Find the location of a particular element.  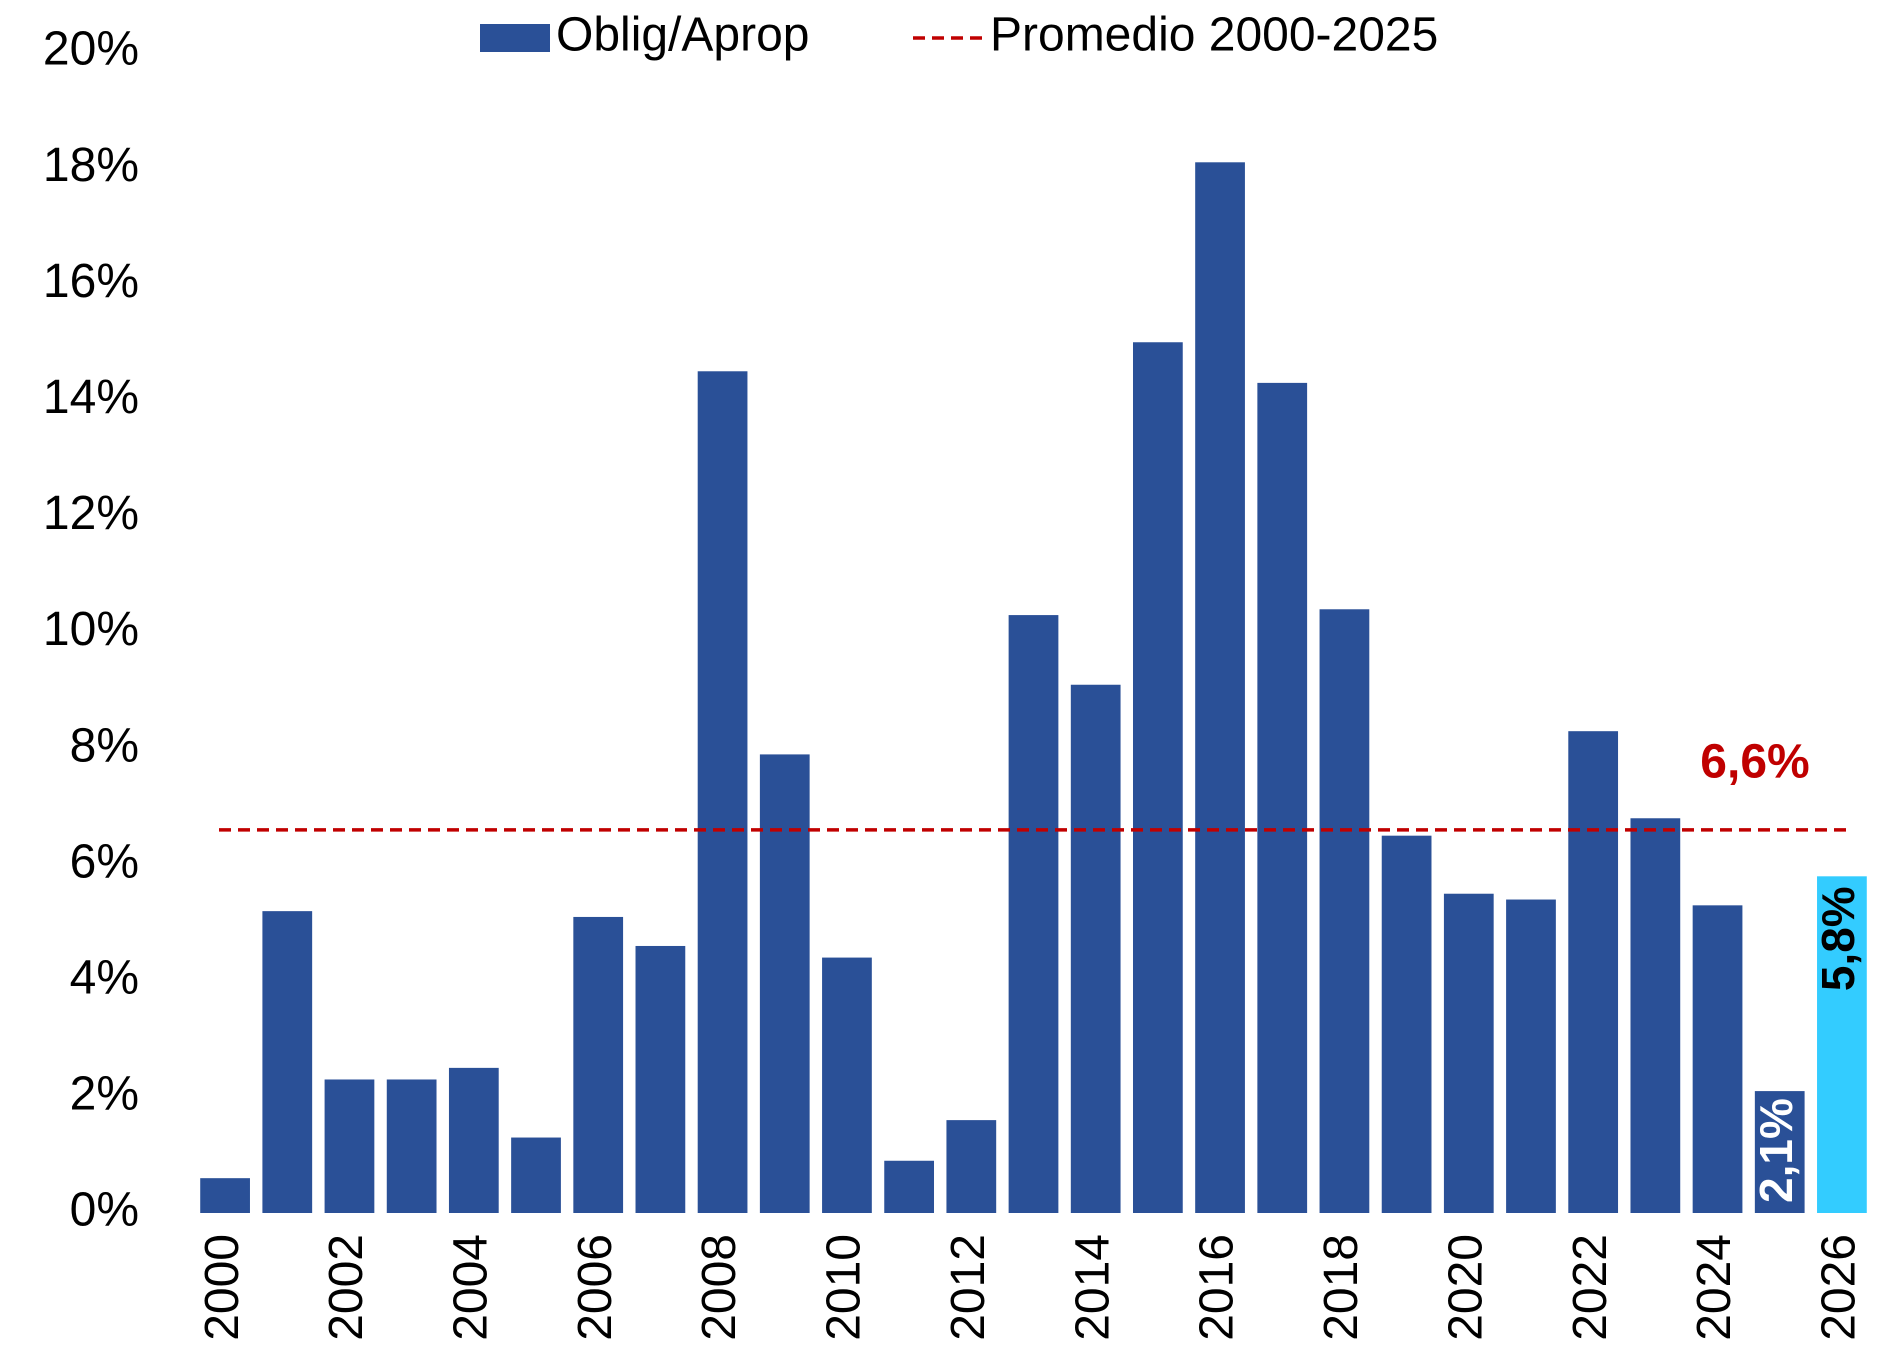

x-tick-label: 2010 is located at coordinates (844, 1287).